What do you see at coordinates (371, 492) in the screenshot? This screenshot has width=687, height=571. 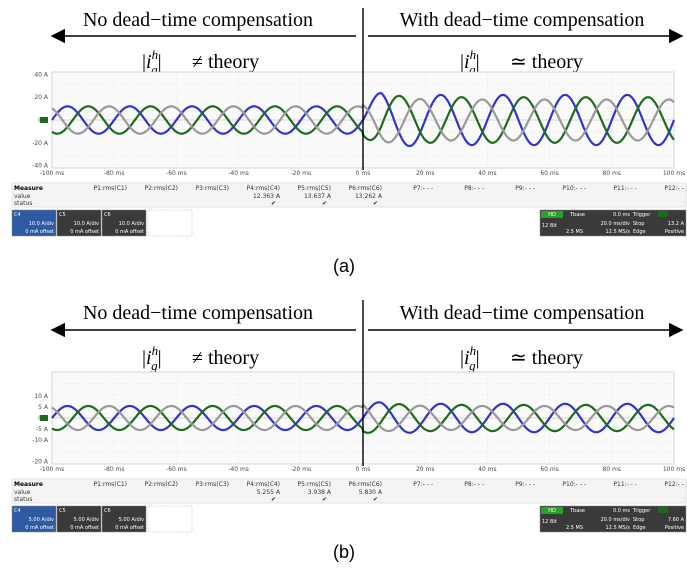 I see `measure-value: 5.830 A` at bounding box center [371, 492].